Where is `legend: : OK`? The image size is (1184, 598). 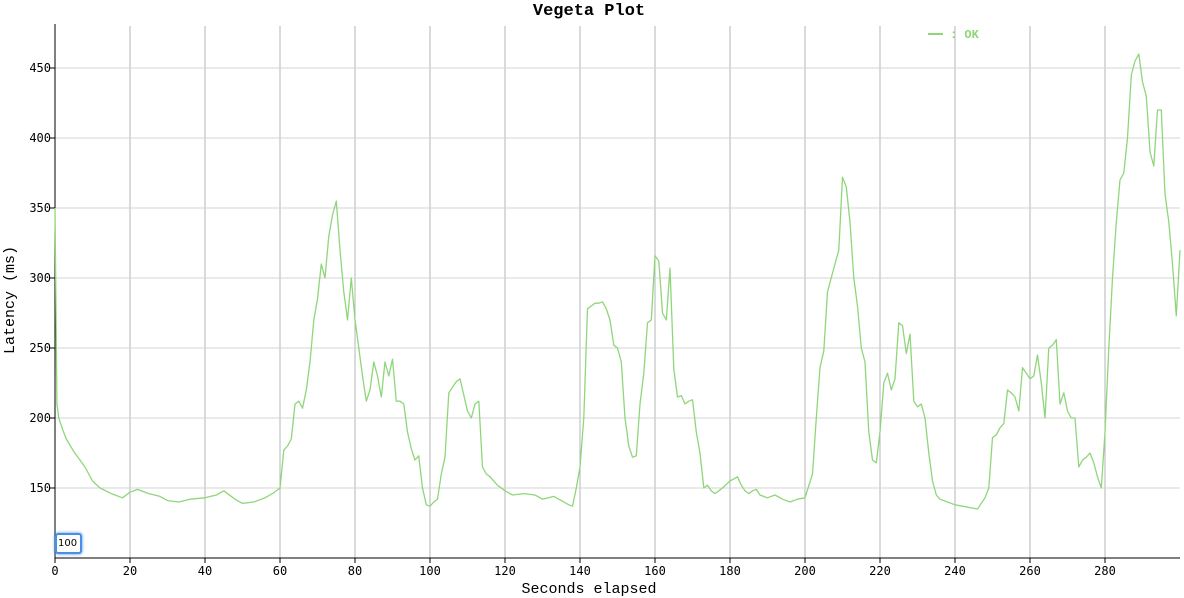
legend: : OK is located at coordinates (954, 35).